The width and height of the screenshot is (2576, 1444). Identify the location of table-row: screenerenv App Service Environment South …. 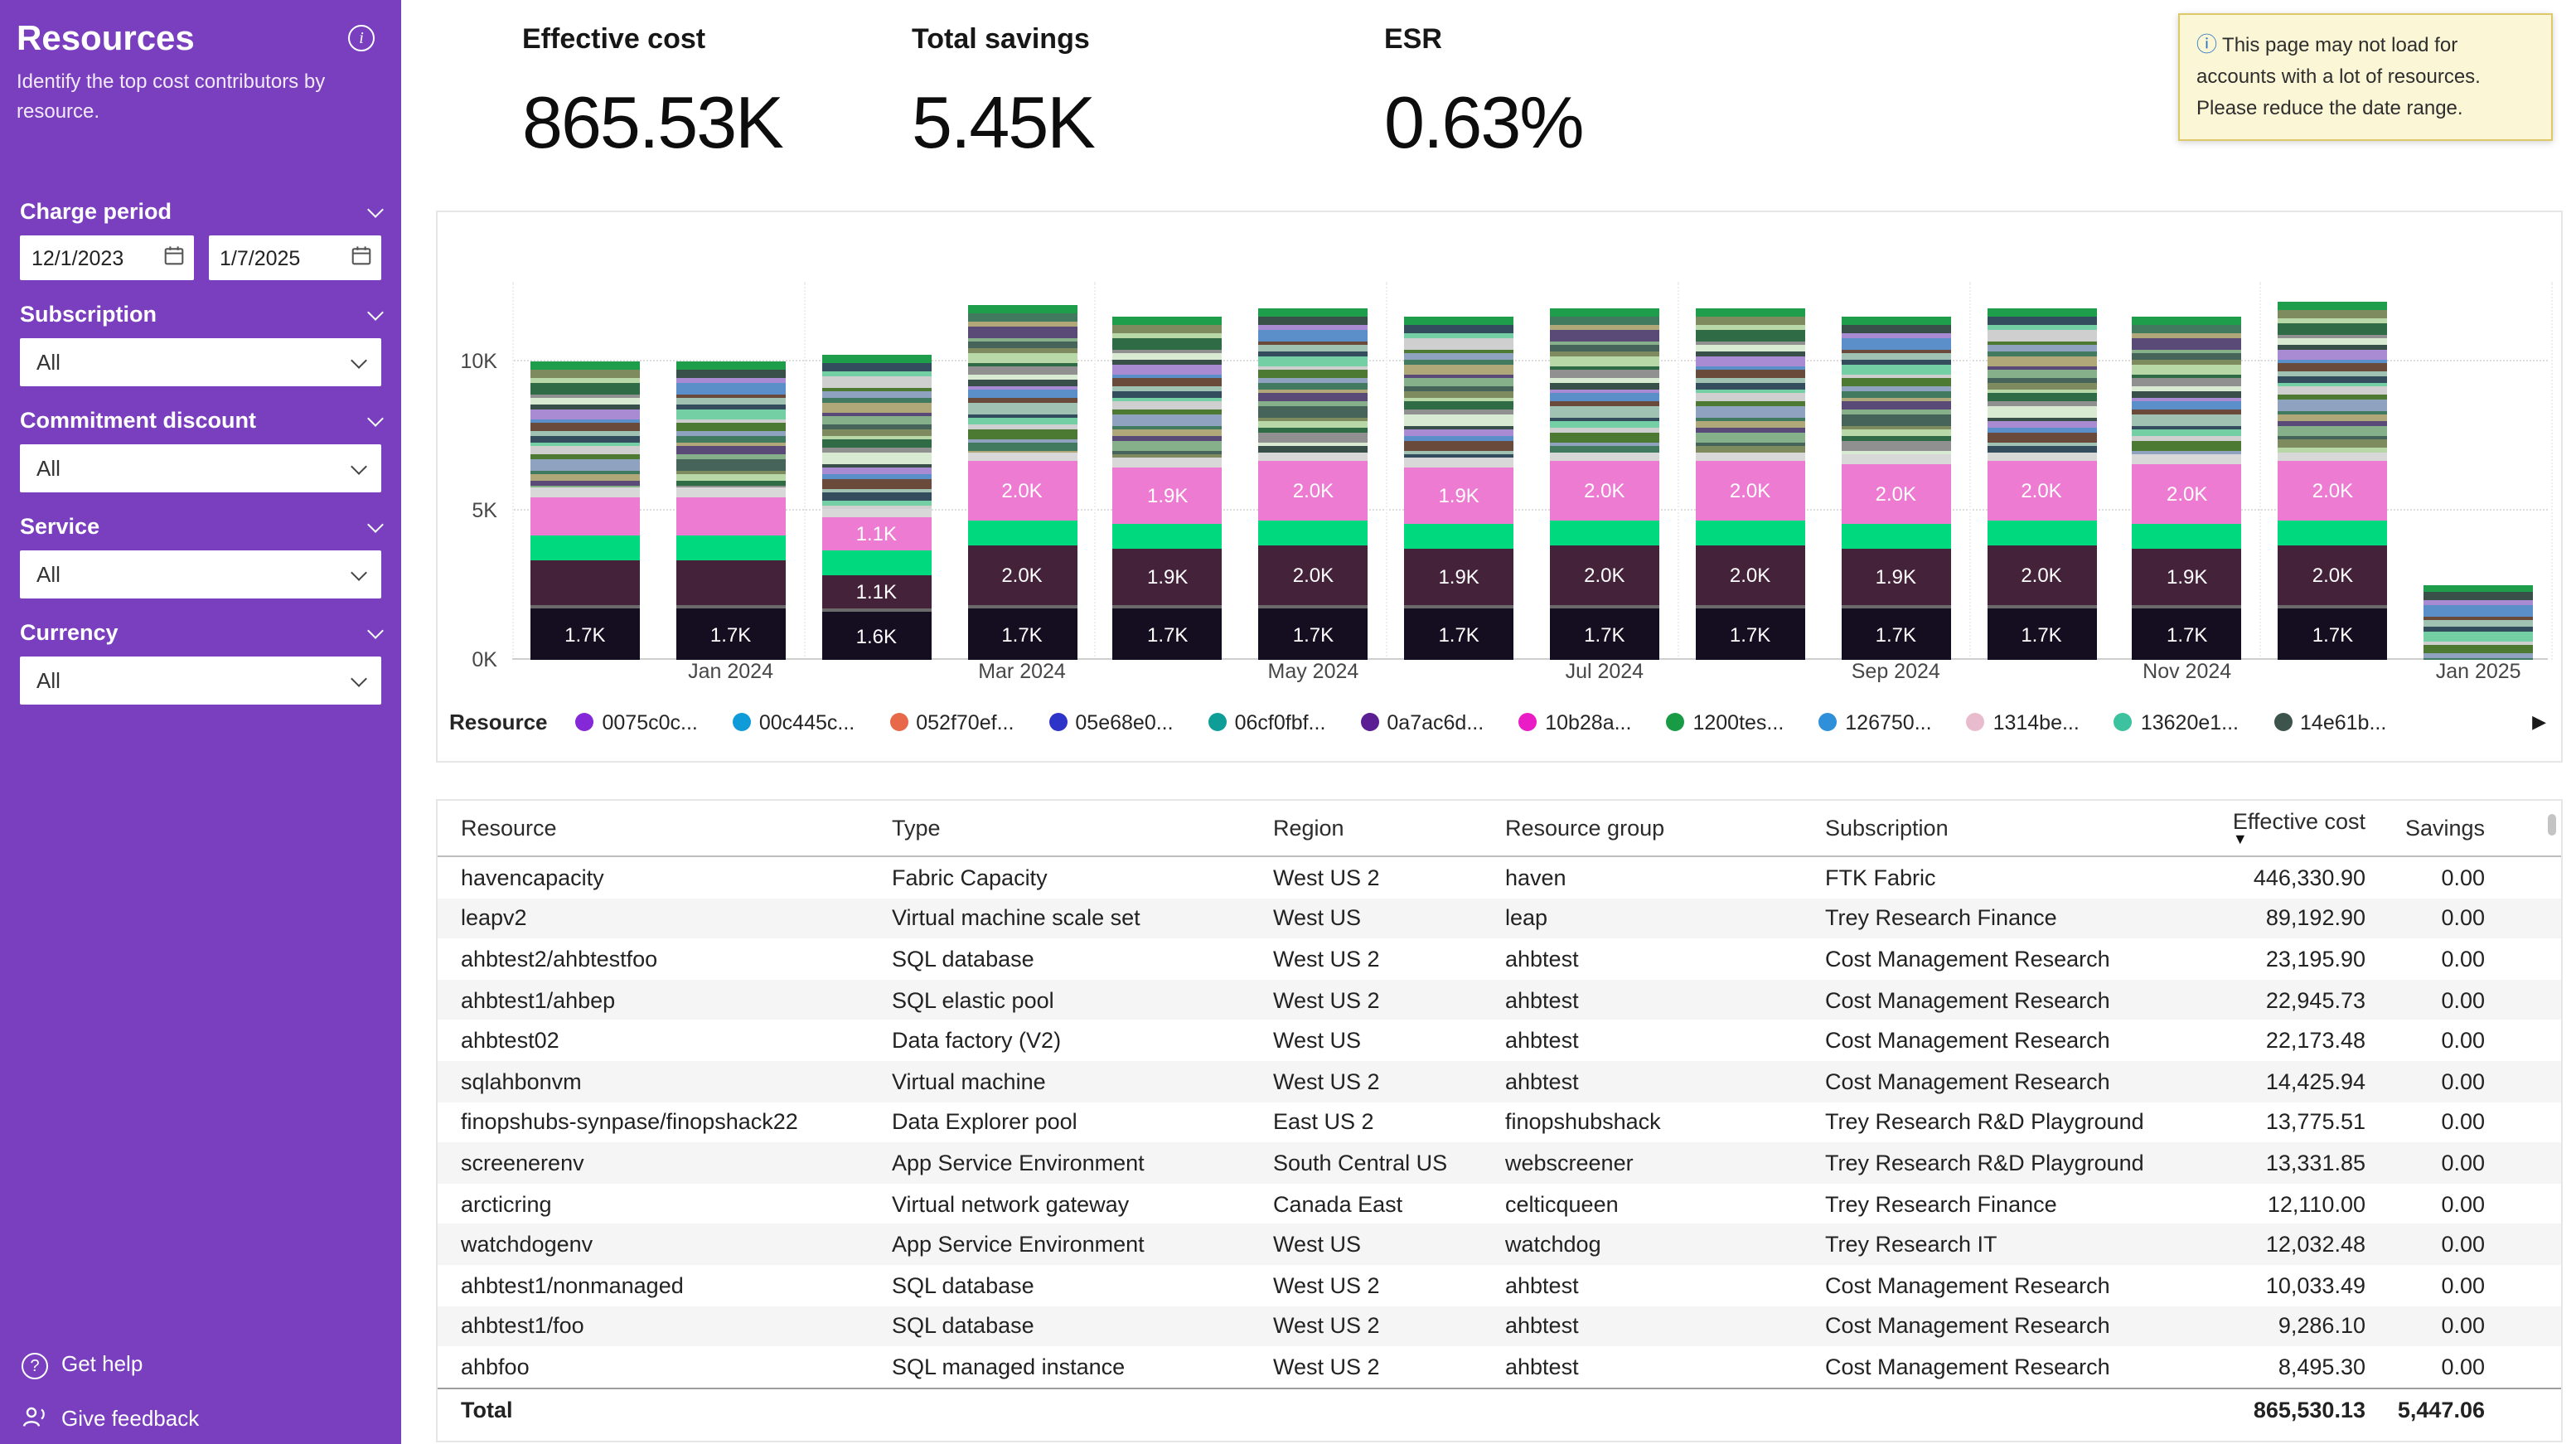
(1499, 1163).